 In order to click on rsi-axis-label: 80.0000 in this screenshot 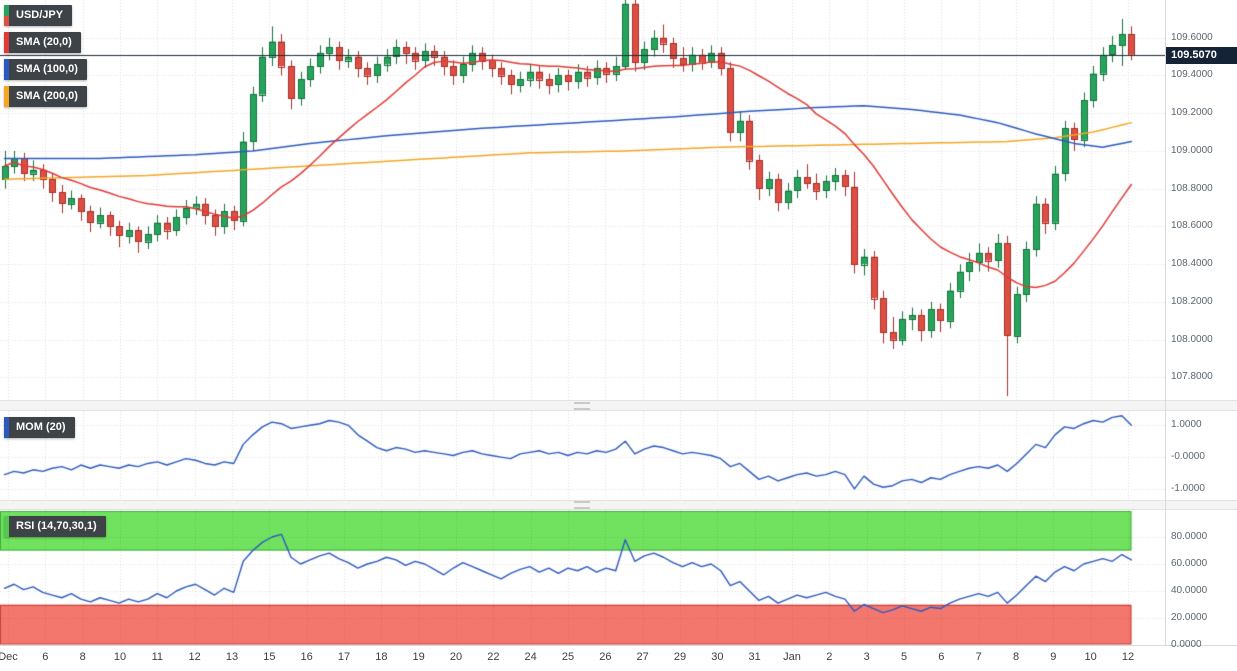, I will do `click(1189, 536)`.